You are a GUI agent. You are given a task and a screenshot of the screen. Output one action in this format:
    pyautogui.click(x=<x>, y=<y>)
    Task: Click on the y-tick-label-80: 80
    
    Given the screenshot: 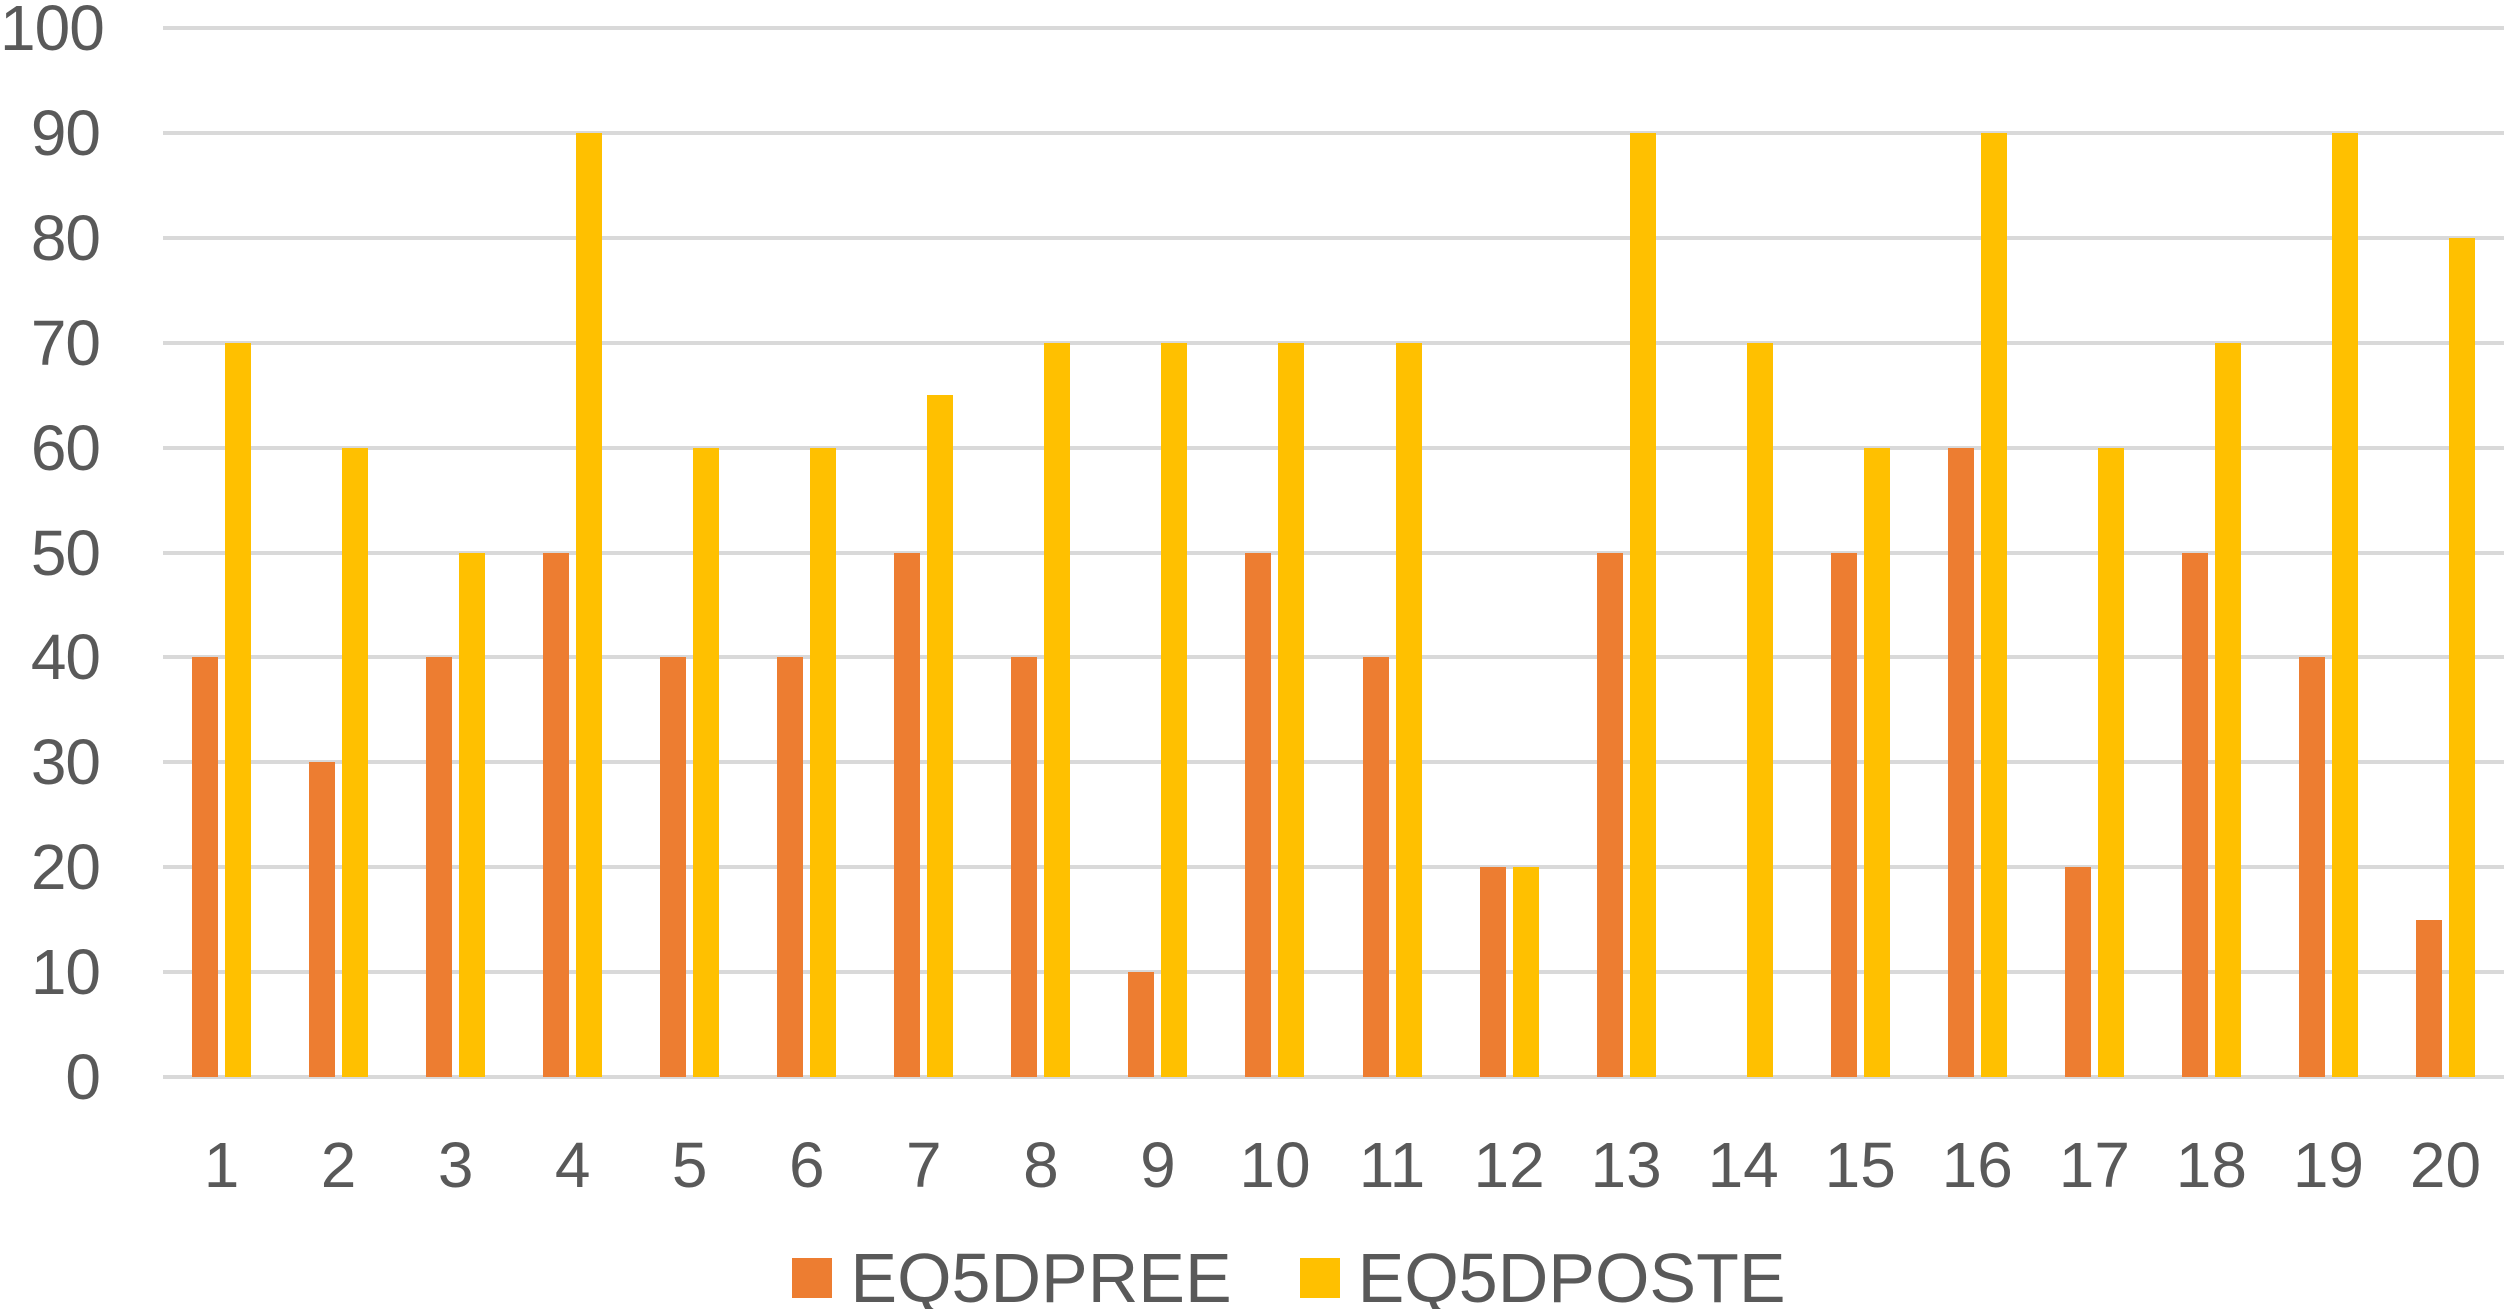 What is the action you would take?
    pyautogui.click(x=65, y=237)
    